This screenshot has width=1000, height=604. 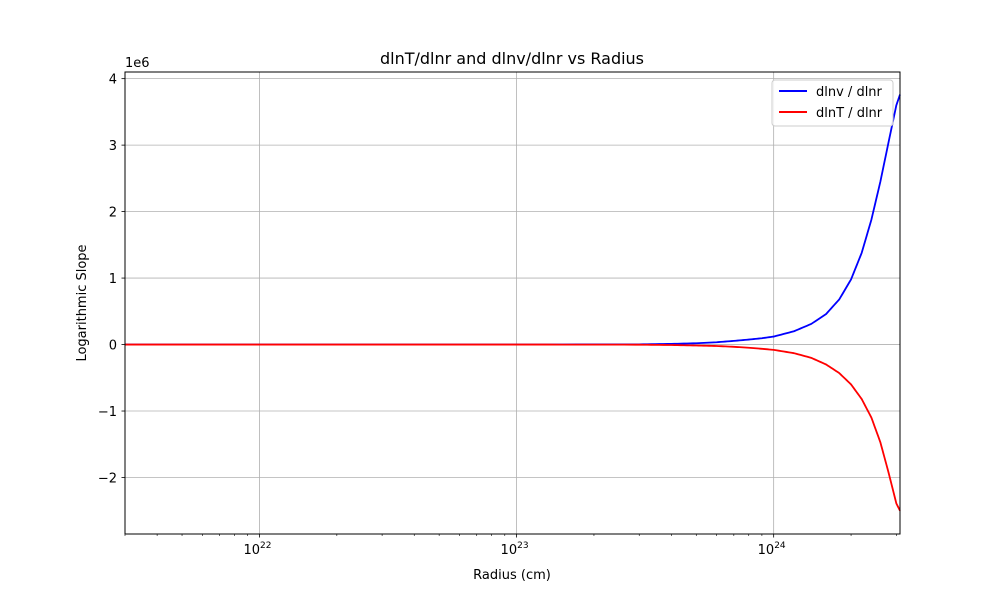 What do you see at coordinates (512, 575) in the screenshot?
I see `x-axis-label: Radius (cm)` at bounding box center [512, 575].